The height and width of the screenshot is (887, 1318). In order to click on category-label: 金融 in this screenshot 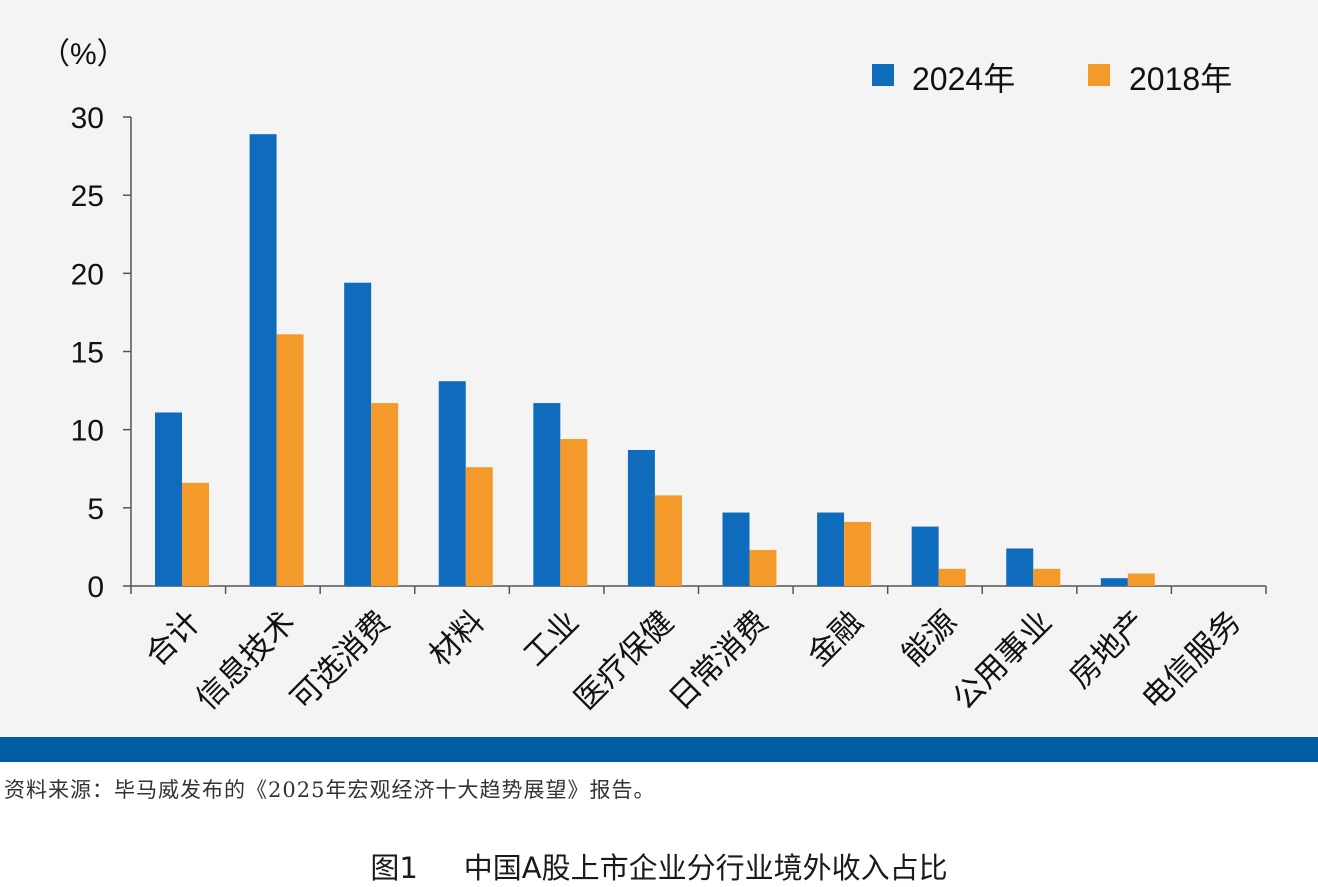, I will do `click(835, 638)`.